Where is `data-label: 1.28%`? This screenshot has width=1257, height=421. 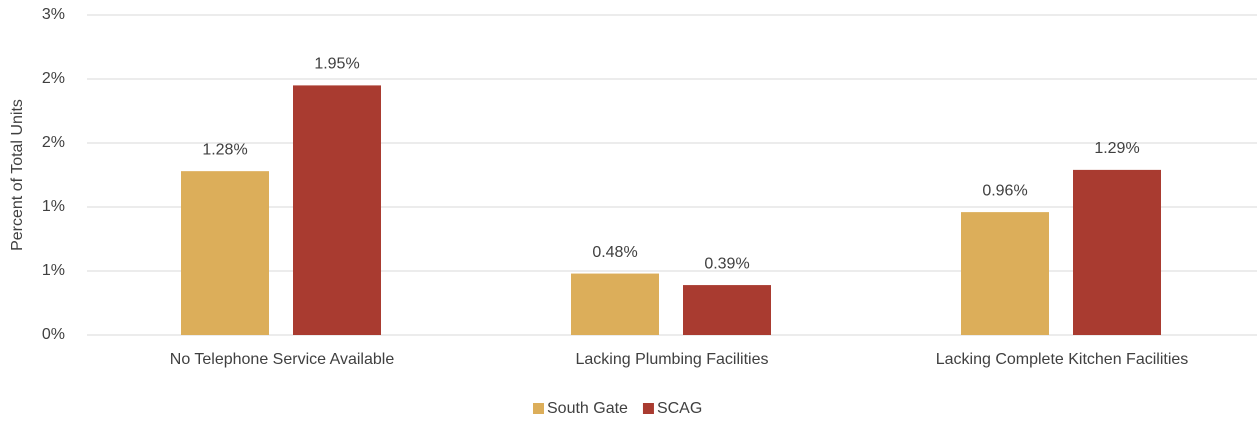
data-label: 1.28% is located at coordinates (224, 149).